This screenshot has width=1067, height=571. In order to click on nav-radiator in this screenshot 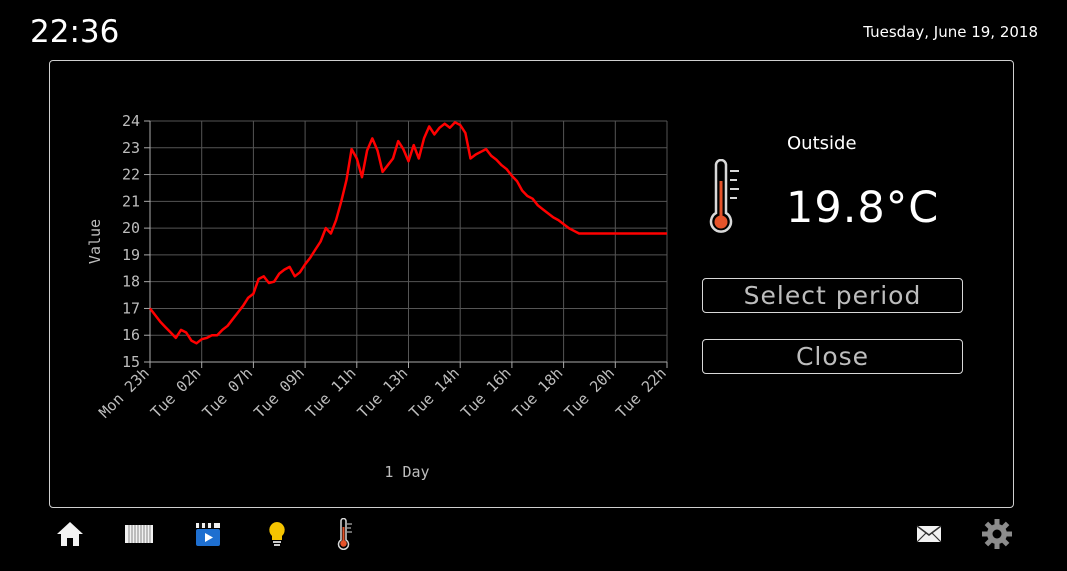, I will do `click(139, 534)`.